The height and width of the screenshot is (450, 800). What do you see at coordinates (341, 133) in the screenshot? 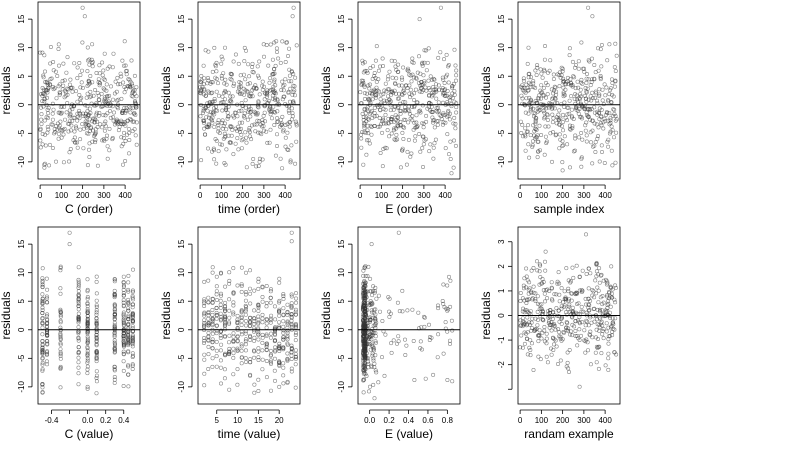
I see `y-tick-label: -5` at bounding box center [341, 133].